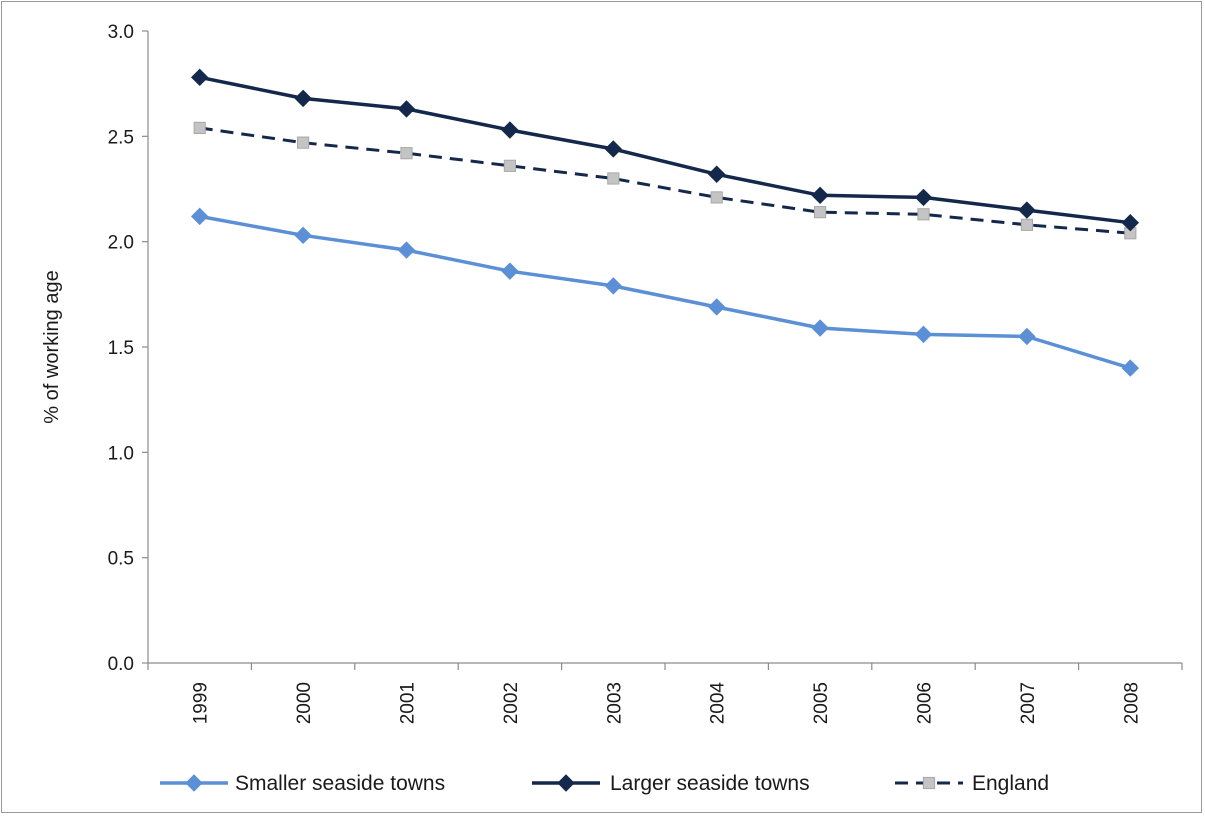  I want to click on legend-label: England, so click(1010, 783).